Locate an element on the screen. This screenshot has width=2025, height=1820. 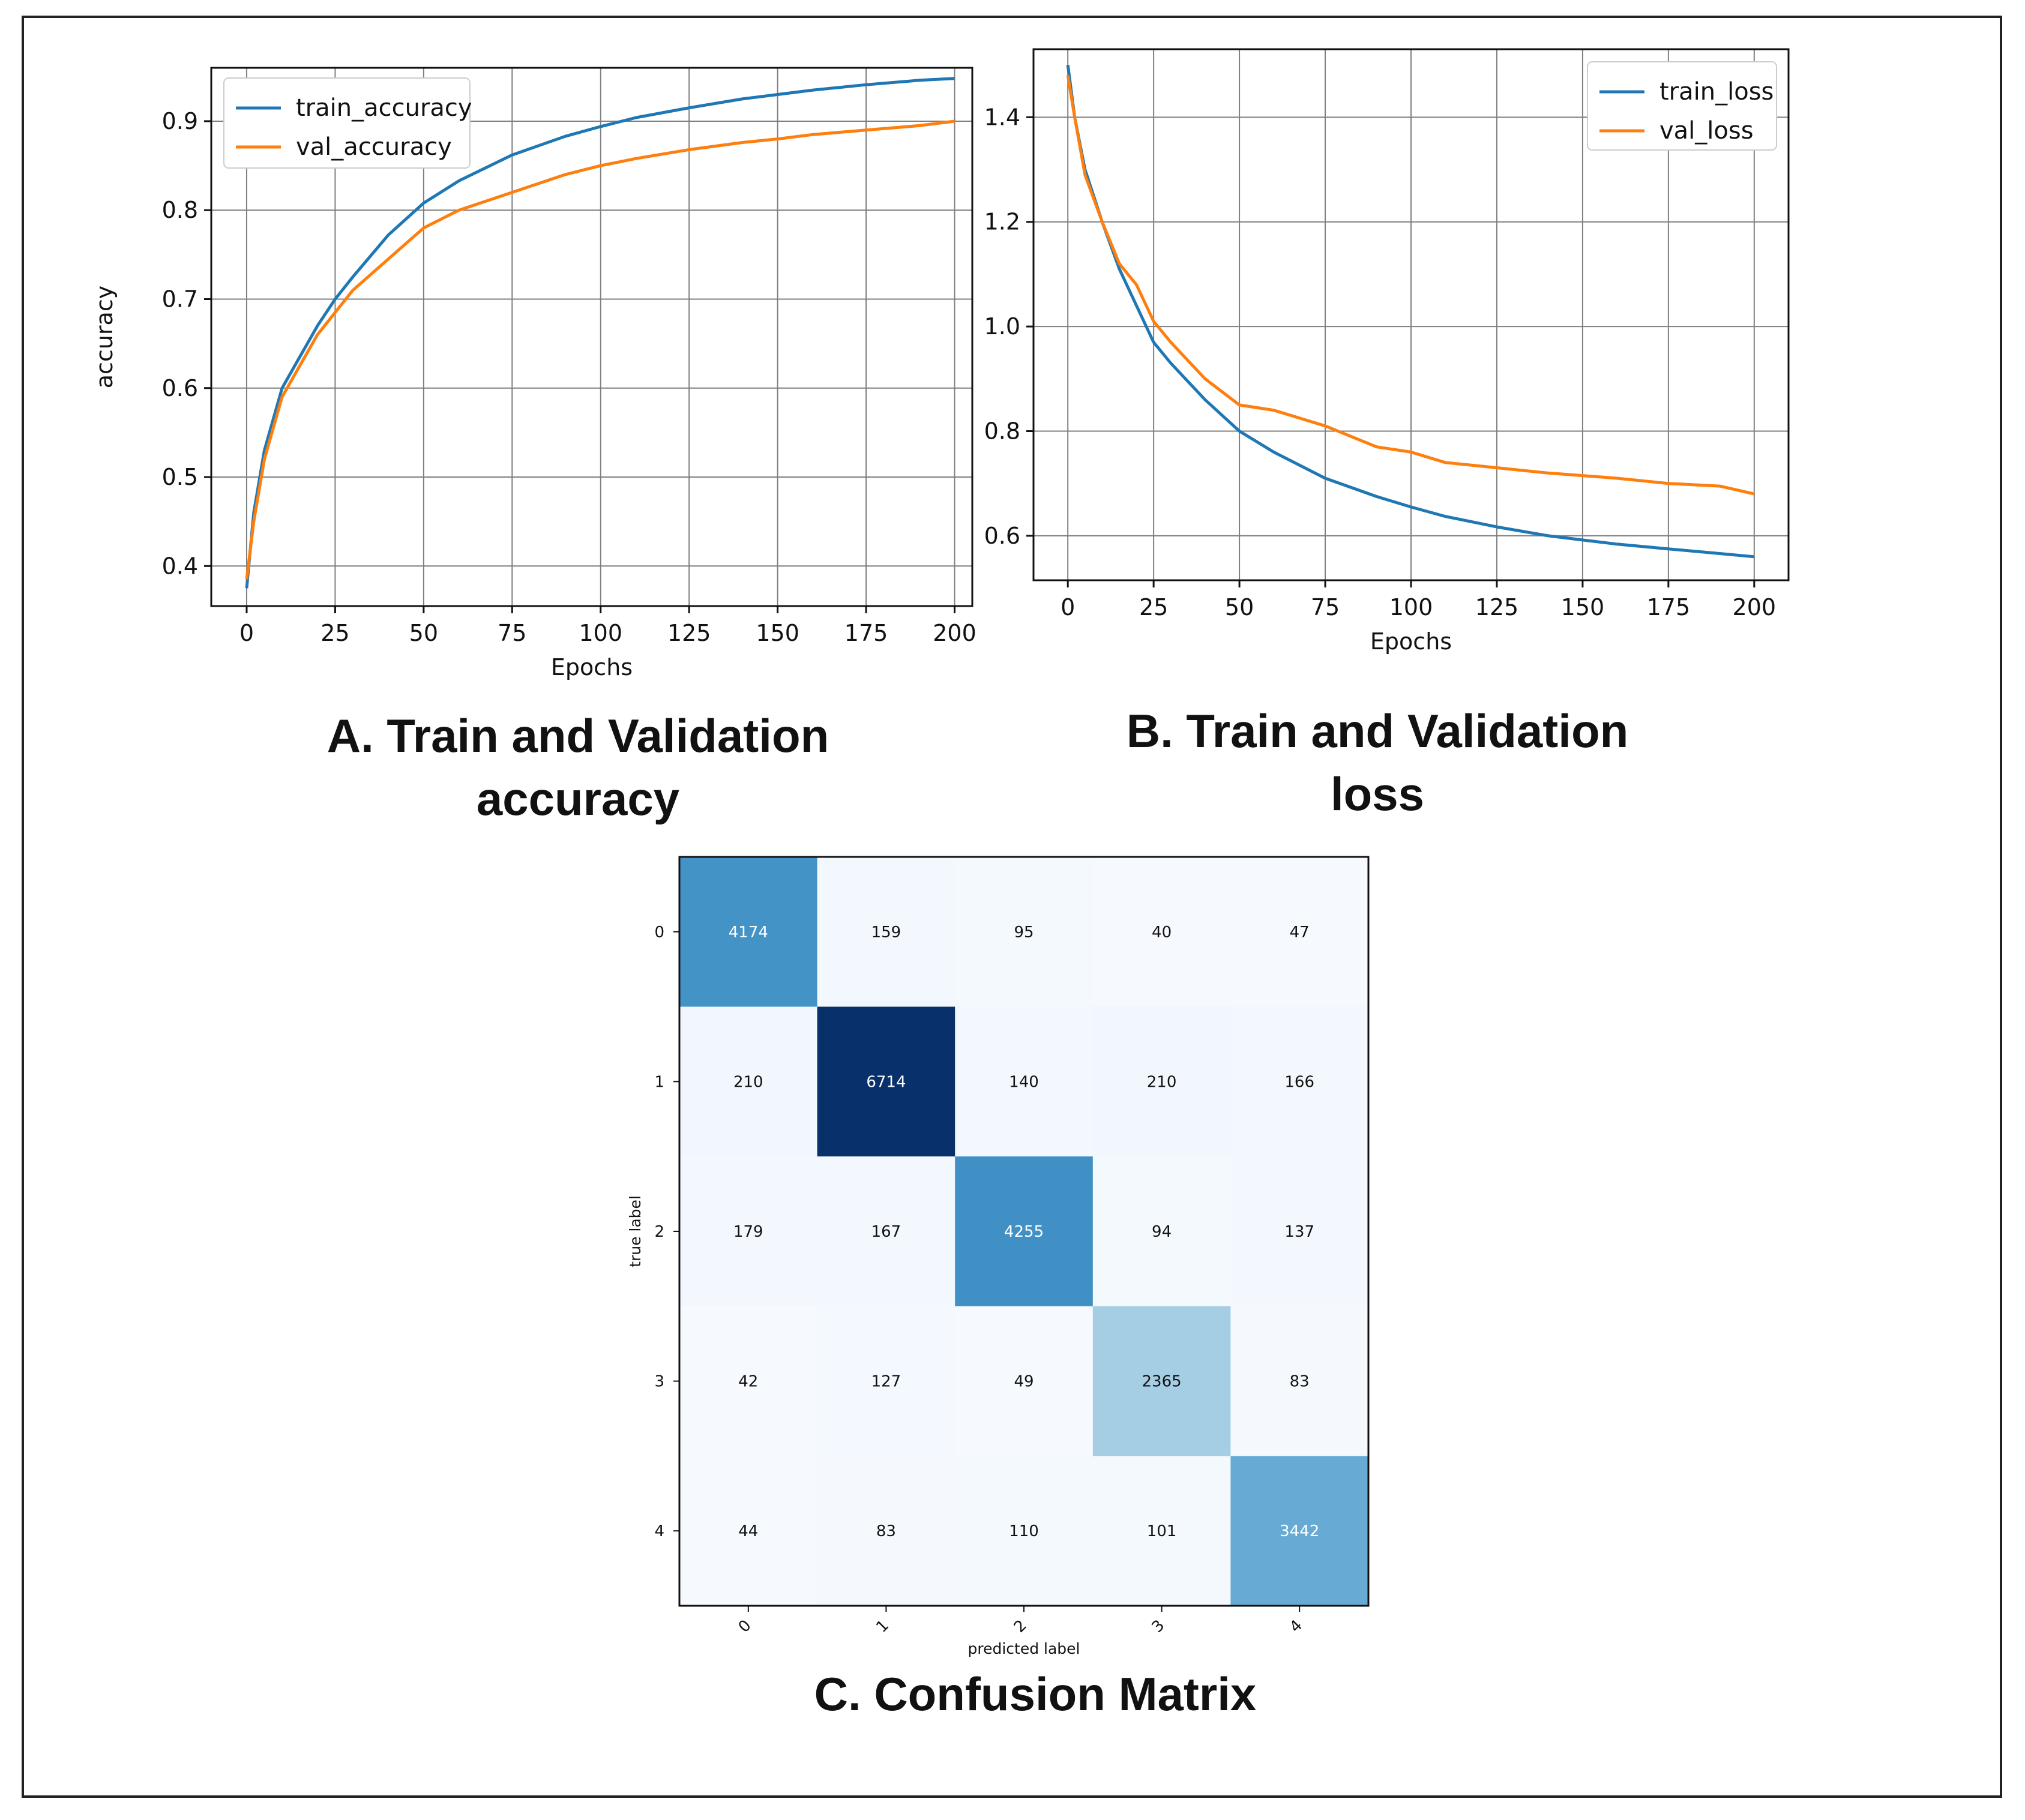
matrix-cell-value: 101 is located at coordinates (1162, 1531).